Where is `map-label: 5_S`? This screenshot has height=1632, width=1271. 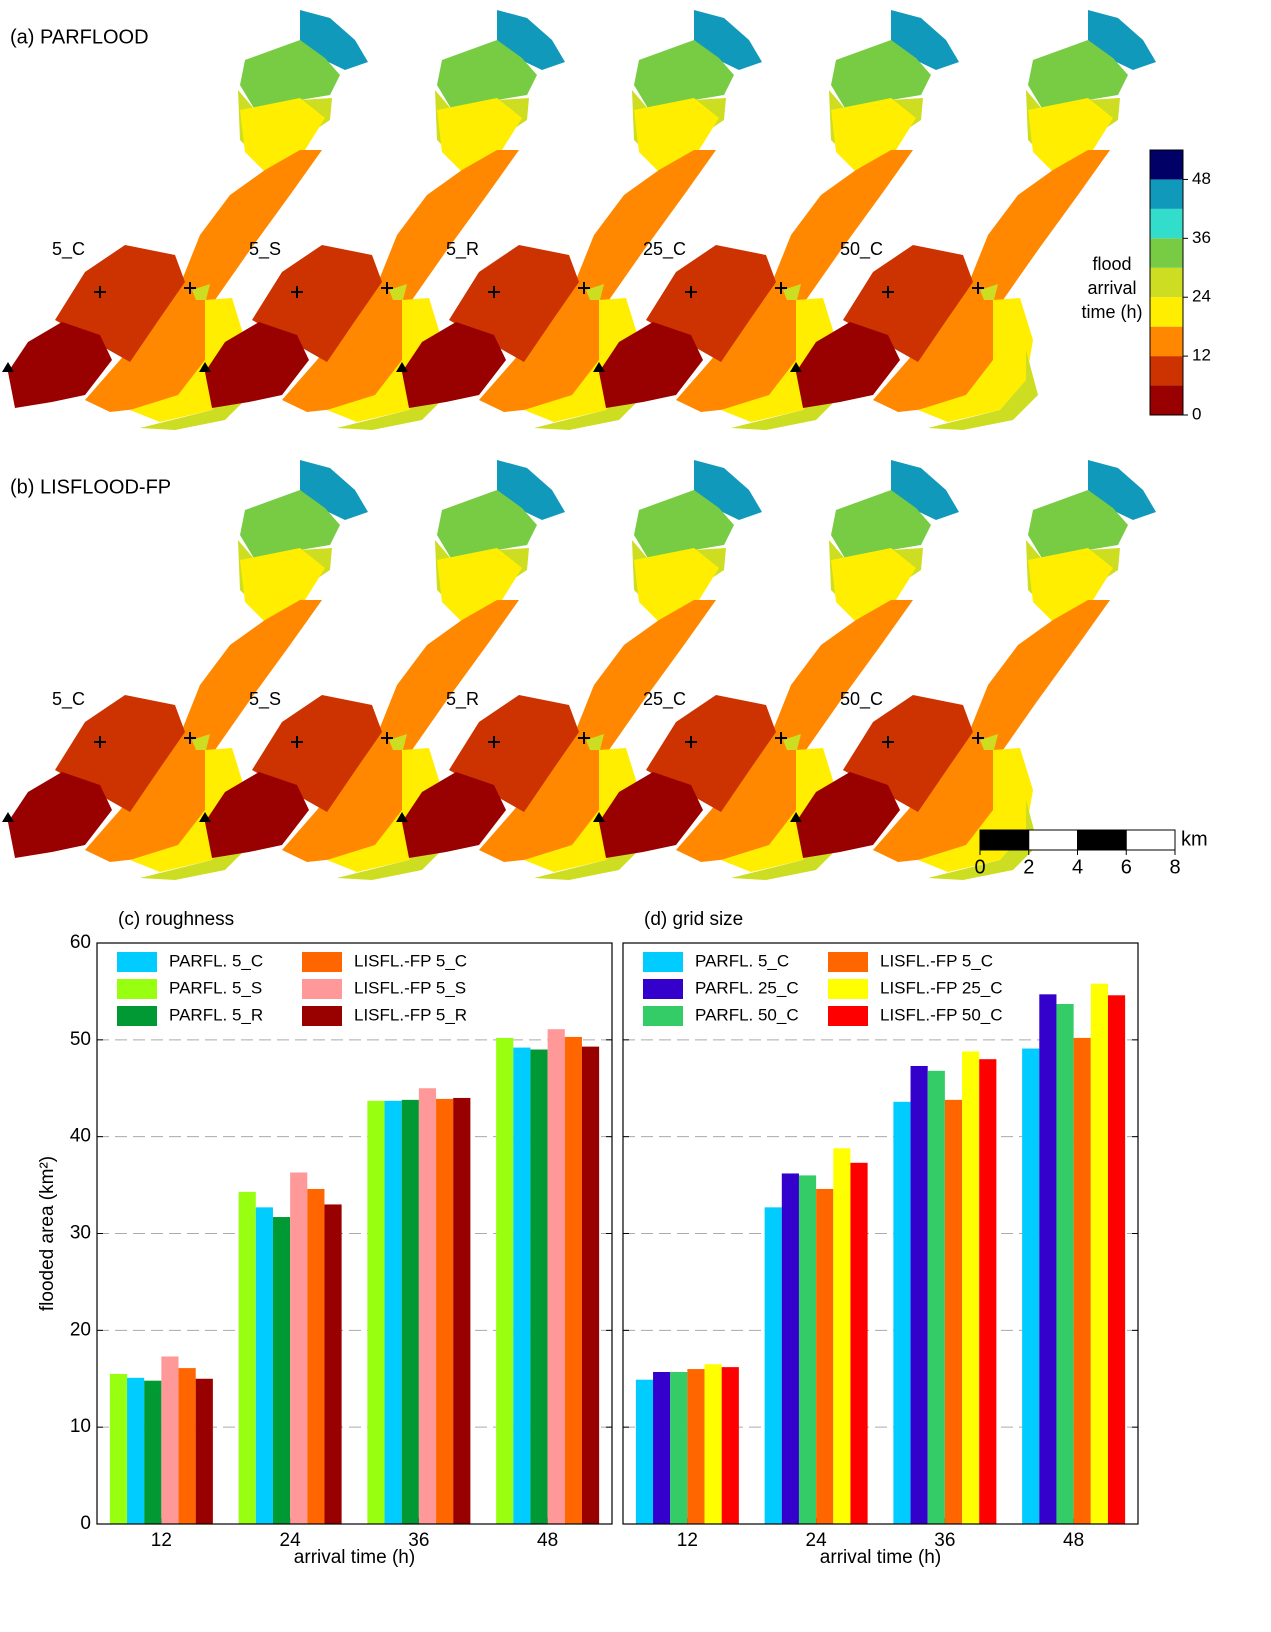
map-label: 5_S is located at coordinates (265, 699).